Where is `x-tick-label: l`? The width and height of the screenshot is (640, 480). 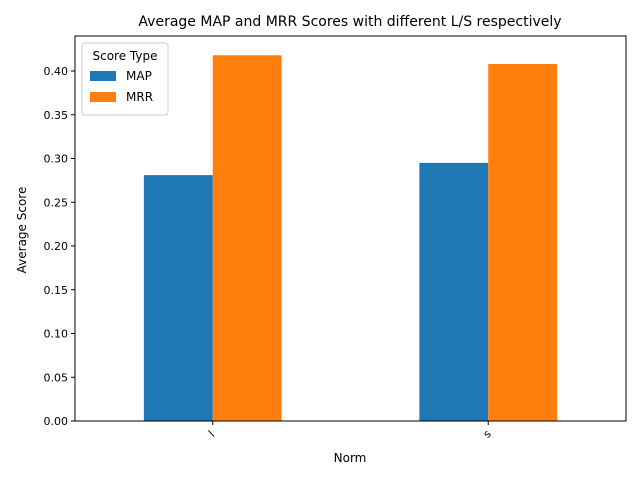 x-tick-label: l is located at coordinates (211, 433).